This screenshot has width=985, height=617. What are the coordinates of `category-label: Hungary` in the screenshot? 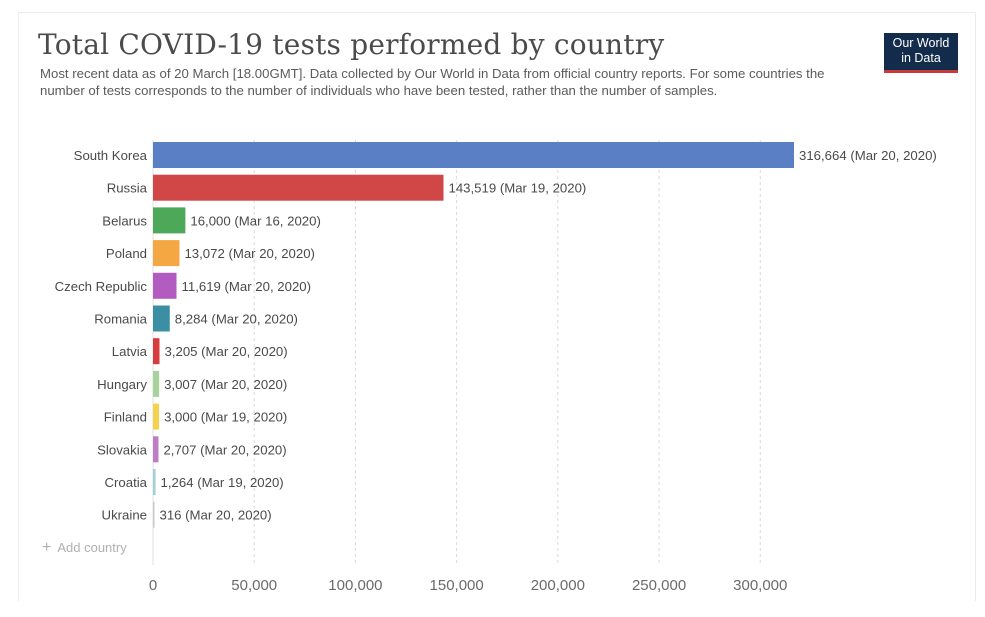 It's located at (122, 384).